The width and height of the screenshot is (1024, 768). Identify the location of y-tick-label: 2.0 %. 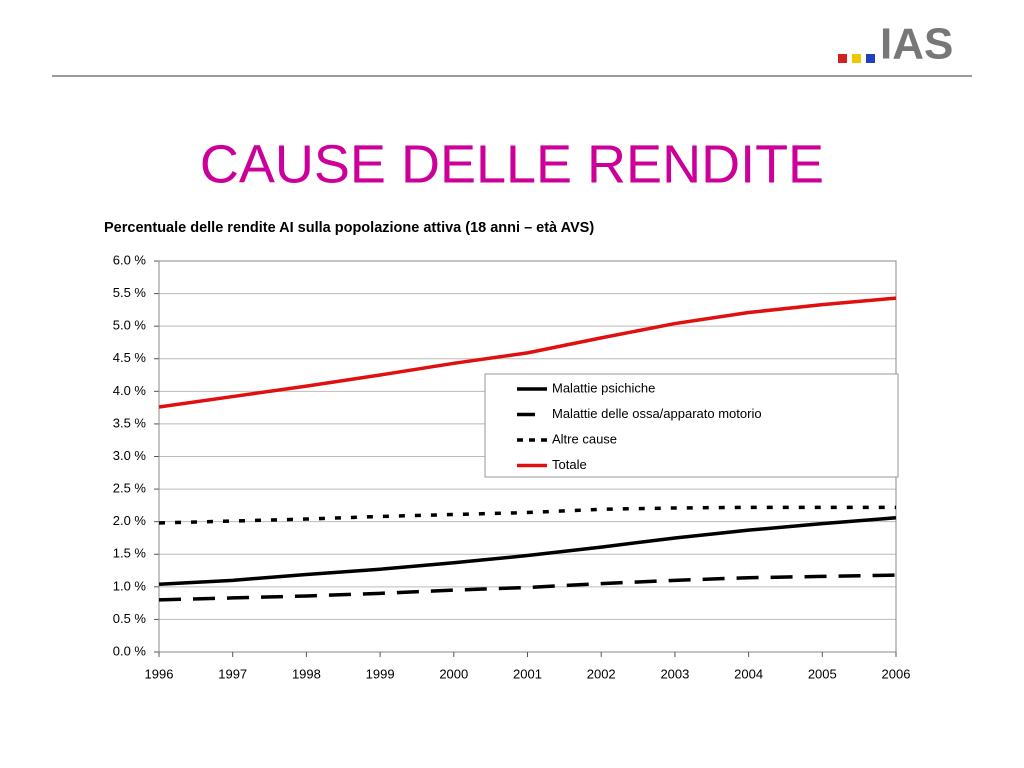
(130, 520).